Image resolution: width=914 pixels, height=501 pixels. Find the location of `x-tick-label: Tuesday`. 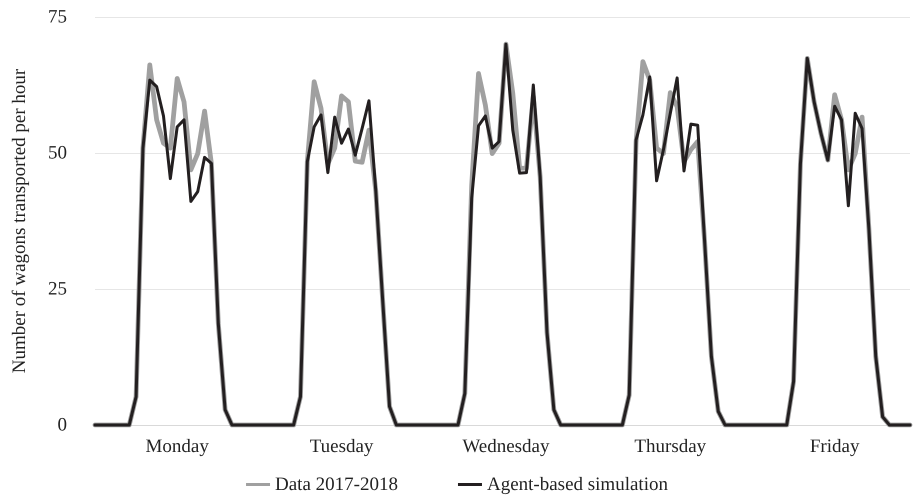

x-tick-label: Tuesday is located at coordinates (342, 446).